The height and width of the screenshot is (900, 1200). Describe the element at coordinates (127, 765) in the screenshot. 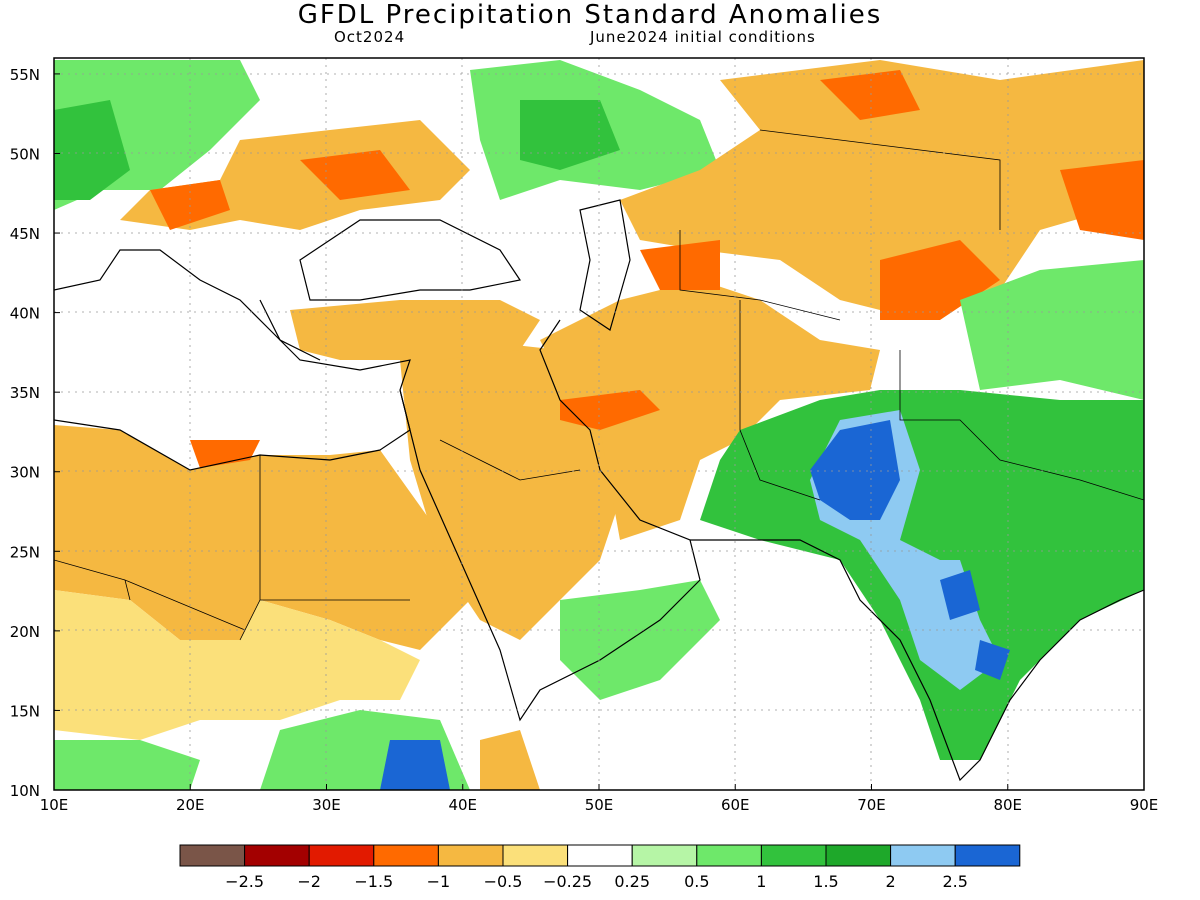

I see `region-west-africa-wet` at that location.